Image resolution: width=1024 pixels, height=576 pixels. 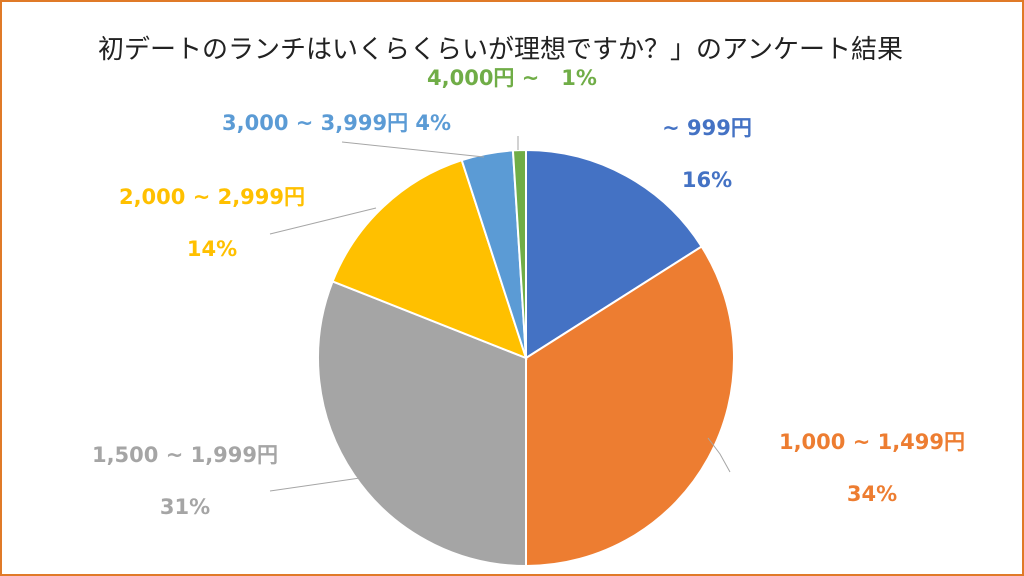 I want to click on category-label: 2,000 ~ 2,999円, so click(x=212, y=197).